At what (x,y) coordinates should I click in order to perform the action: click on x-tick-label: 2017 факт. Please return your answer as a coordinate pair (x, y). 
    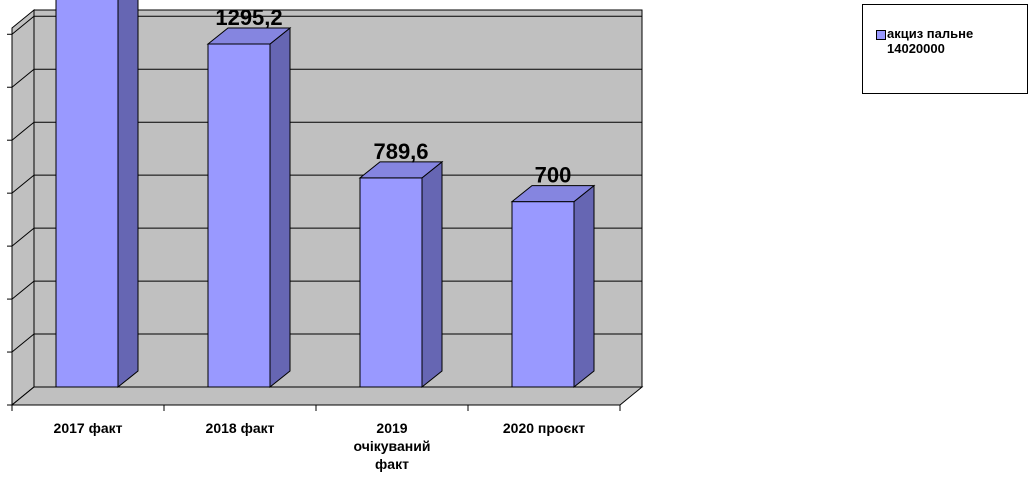
    Looking at the image, I should click on (88, 428).